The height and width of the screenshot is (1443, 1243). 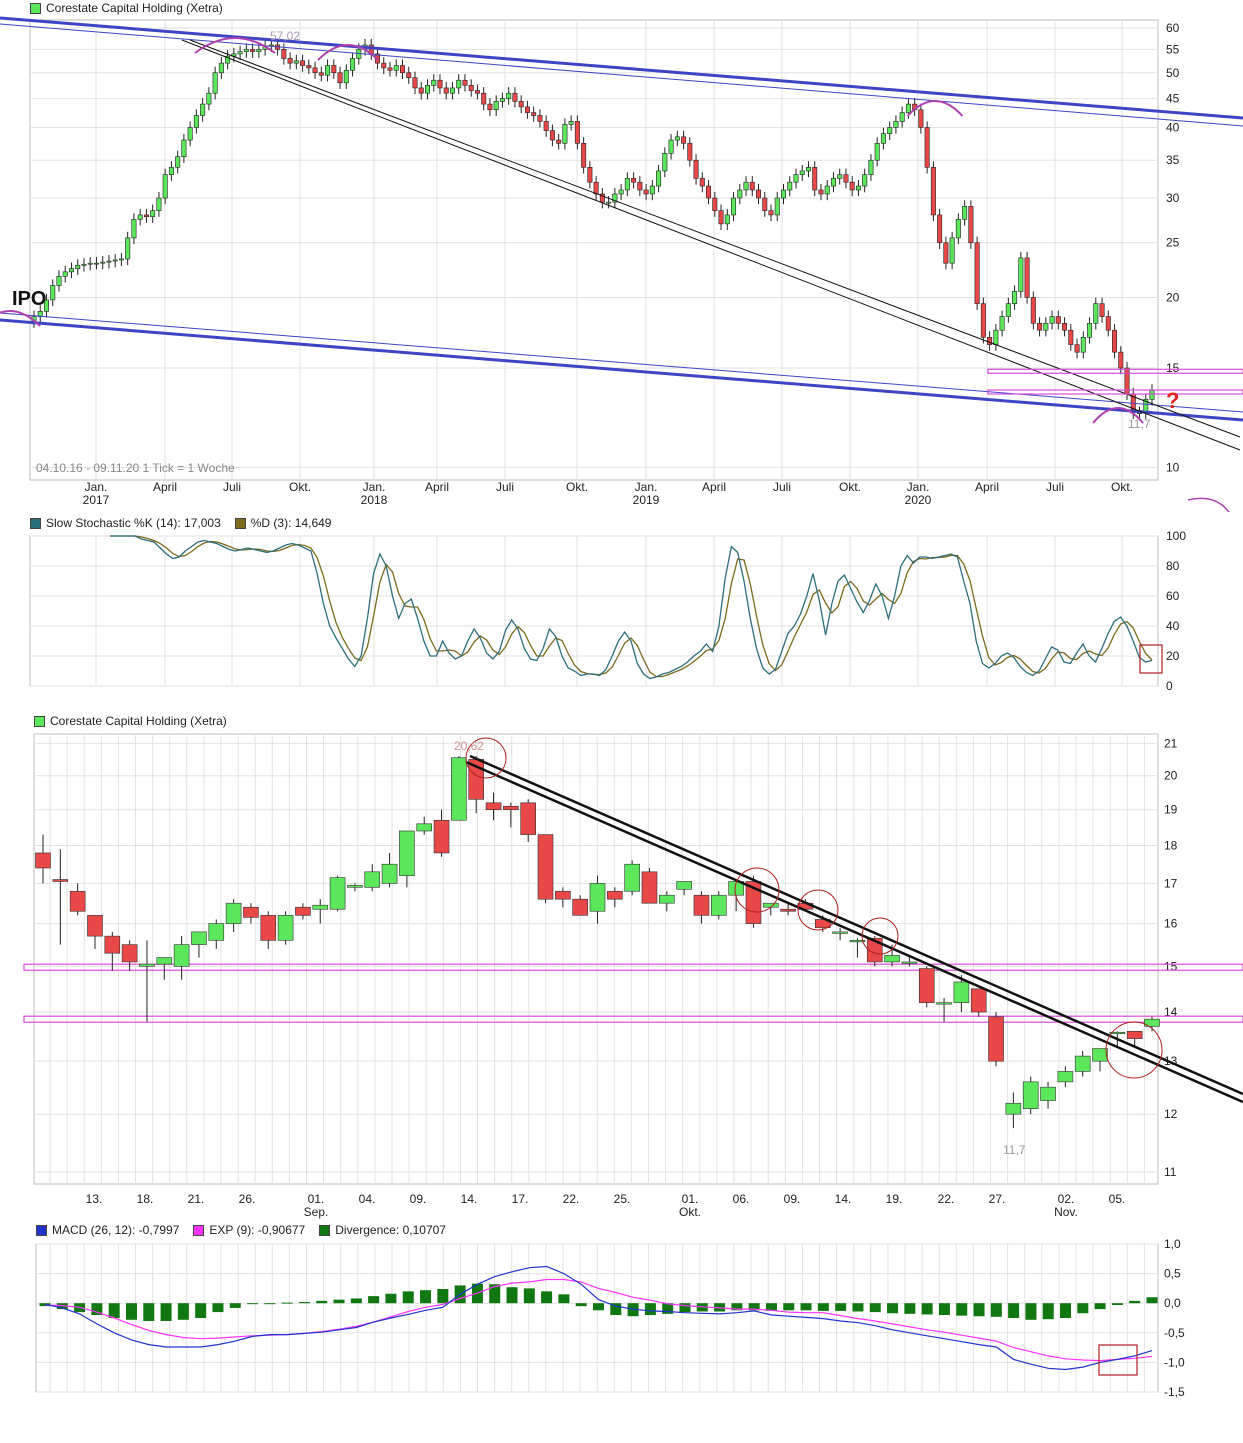 I want to click on weekly-arc, so click(x=935, y=108).